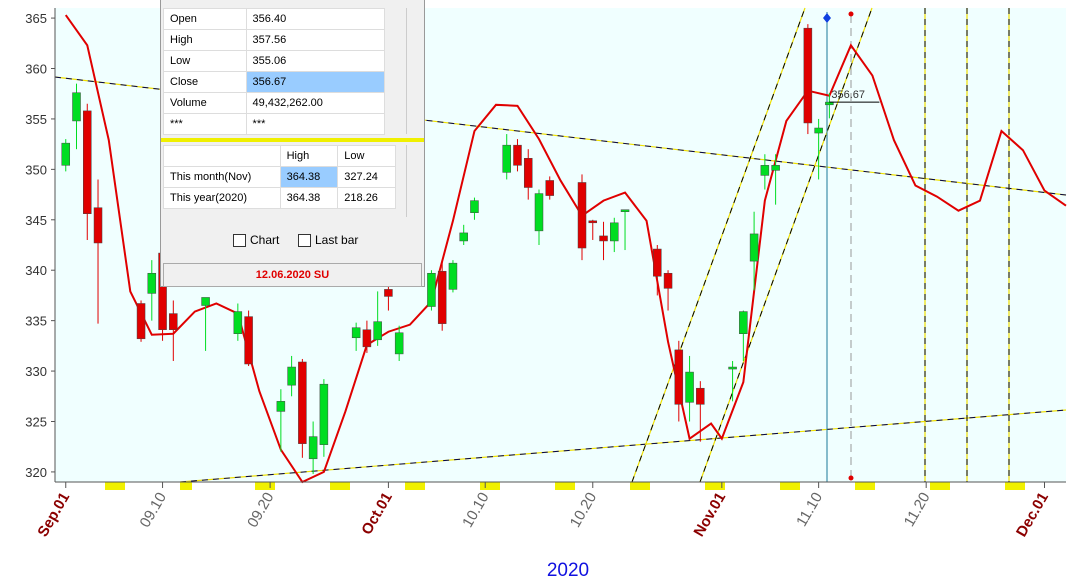 The width and height of the screenshot is (1080, 586). What do you see at coordinates (309, 177) in the screenshot?
I see `table-cell: 364.38` at bounding box center [309, 177].